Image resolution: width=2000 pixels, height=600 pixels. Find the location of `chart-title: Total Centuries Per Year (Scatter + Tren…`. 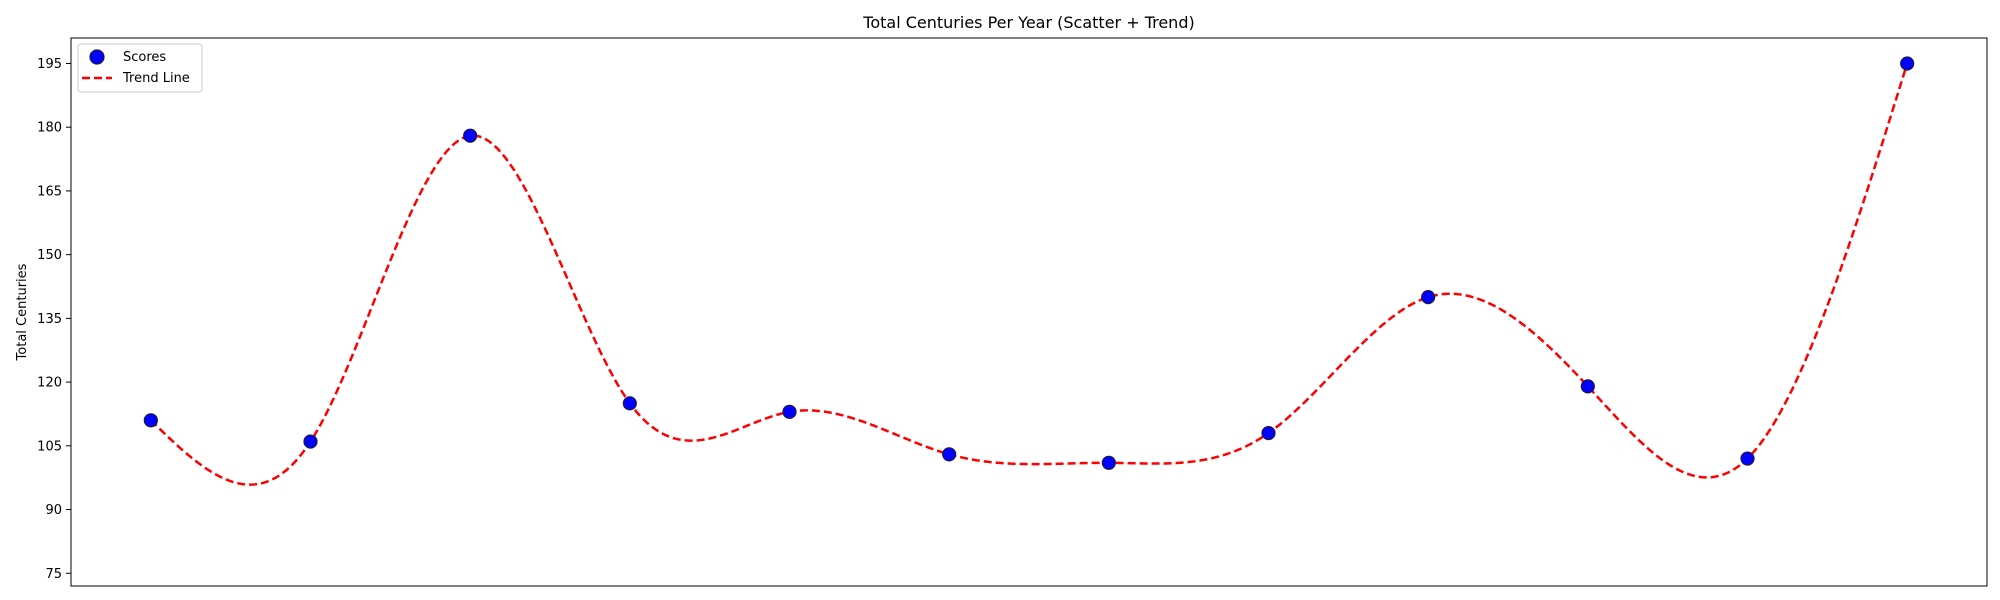

chart-title: Total Centuries Per Year (Scatter + Tren… is located at coordinates (1028, 22).